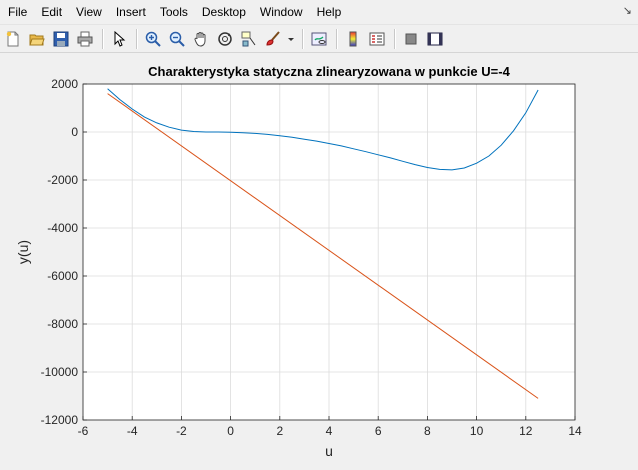 The image size is (638, 470). What do you see at coordinates (291, 39) in the screenshot?
I see `brush-dropdown-icon` at bounding box center [291, 39].